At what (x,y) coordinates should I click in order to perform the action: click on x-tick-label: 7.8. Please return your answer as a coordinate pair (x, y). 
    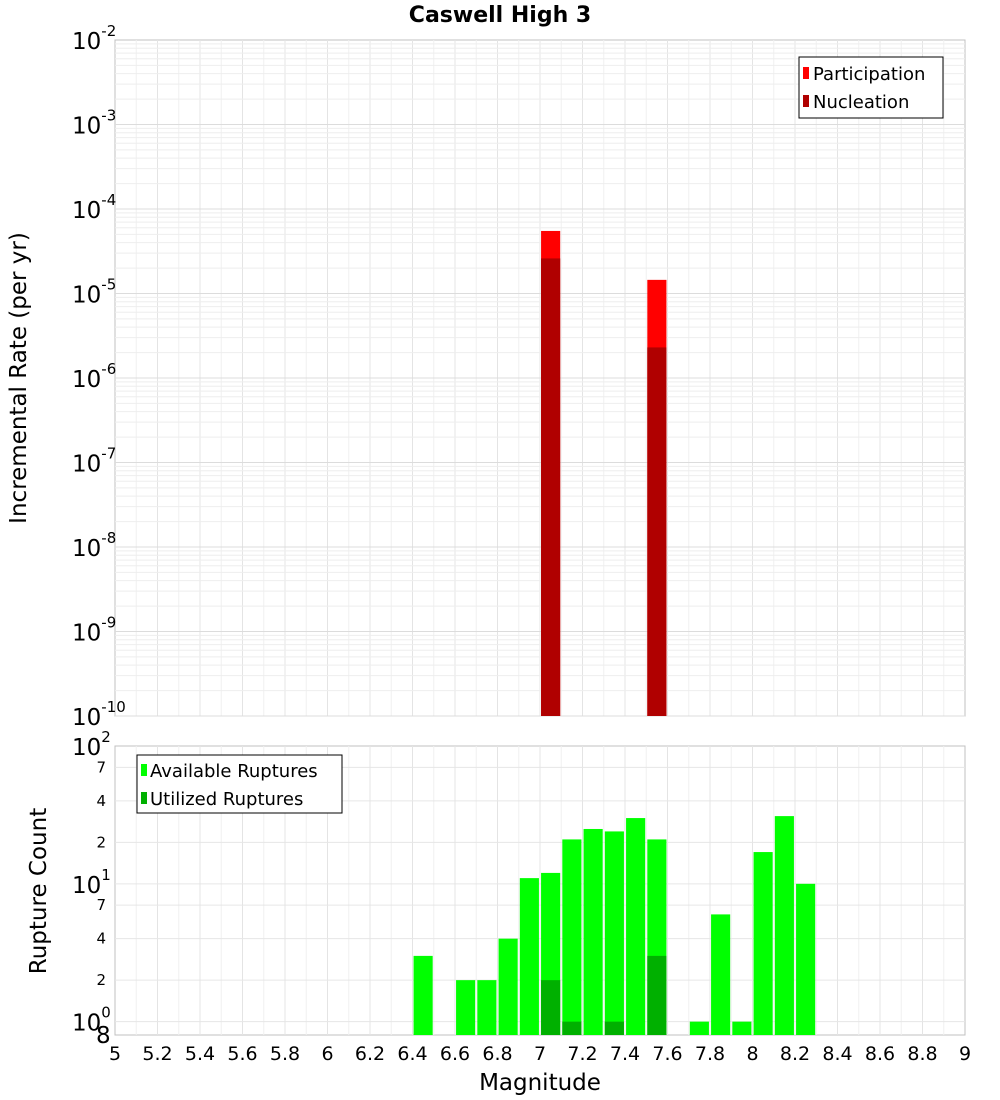
    Looking at the image, I should click on (710, 1054).